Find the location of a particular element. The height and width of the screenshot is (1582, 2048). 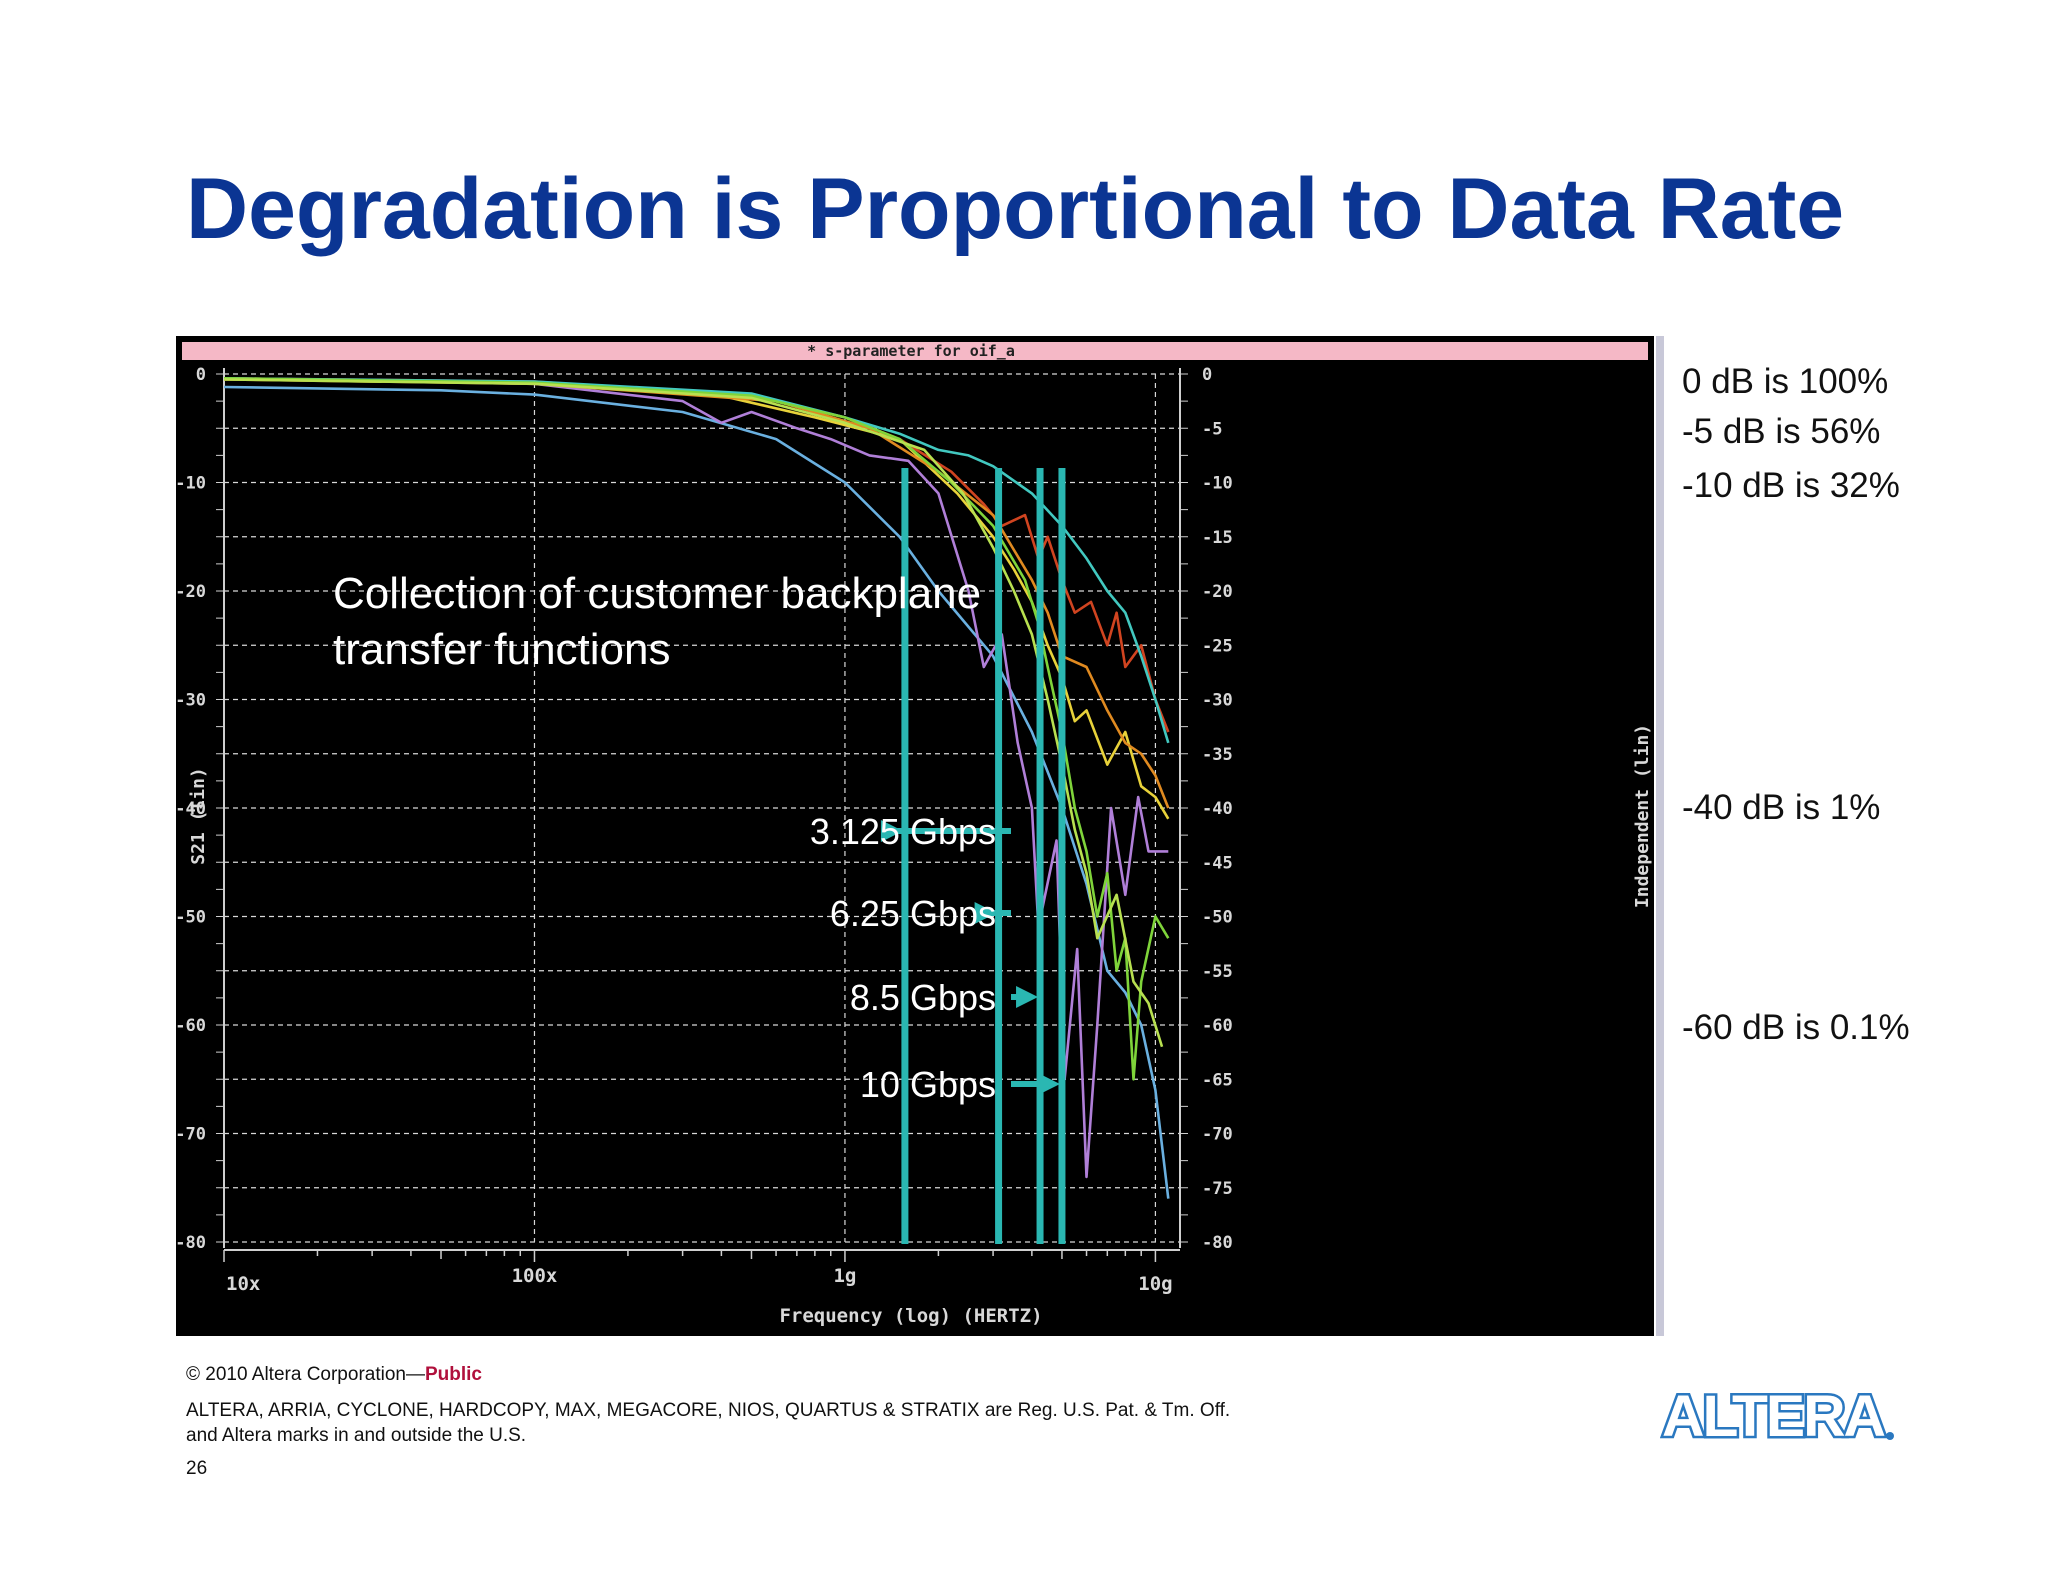

y-tick-label: -60 is located at coordinates (191, 1026).